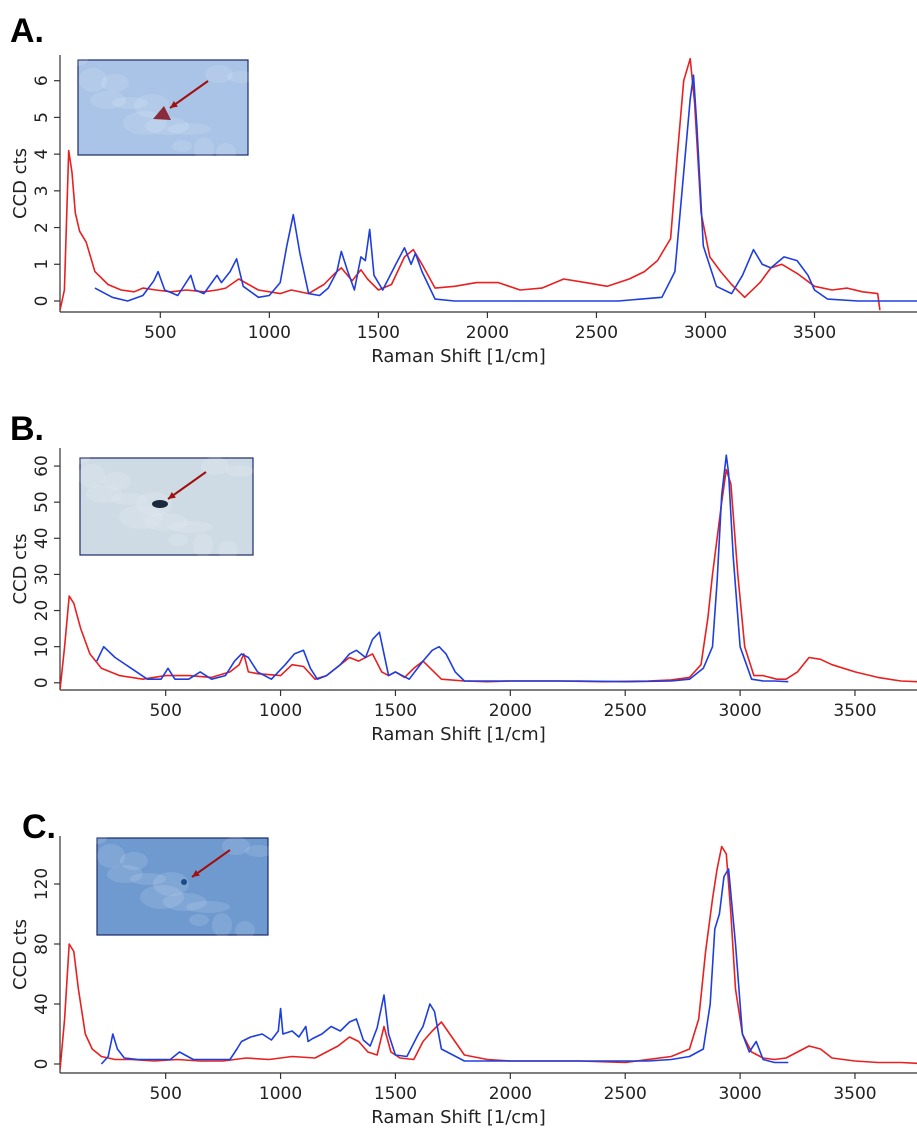 Image resolution: width=917 pixels, height=1140 pixels. Describe the element at coordinates (42, 154) in the screenshot. I see `y-tick-label: 4` at that location.